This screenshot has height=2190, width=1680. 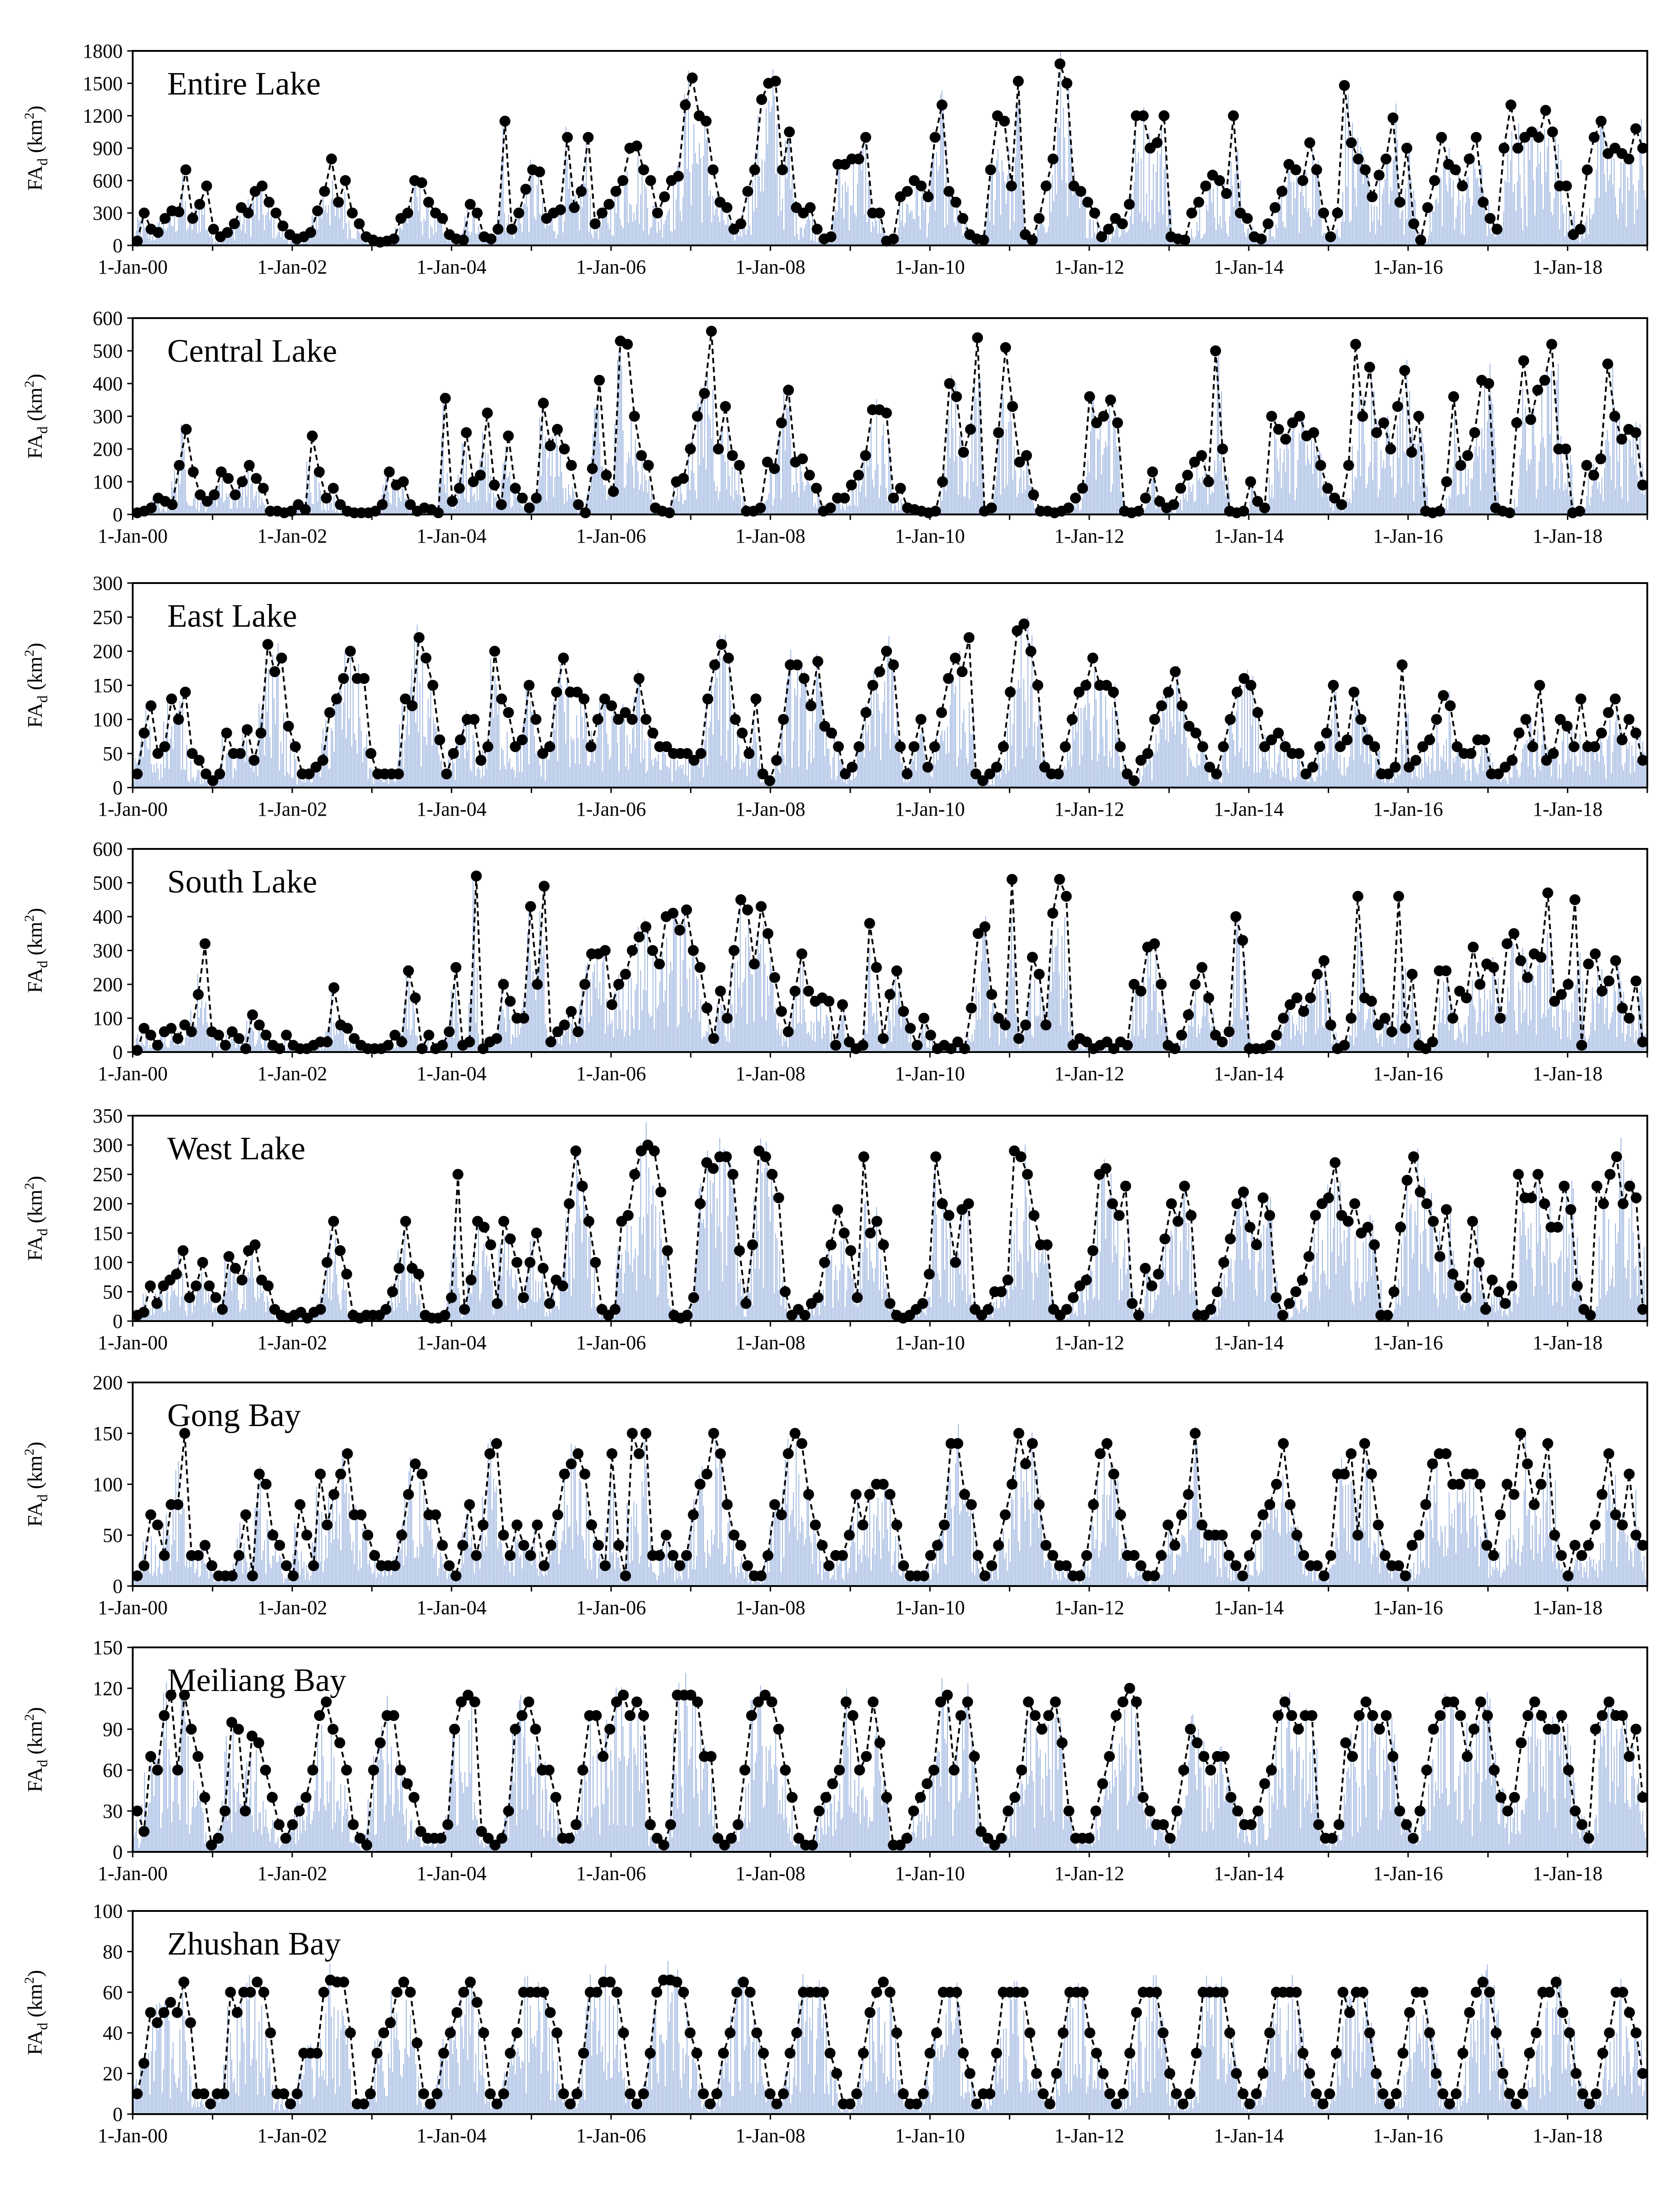 What do you see at coordinates (108, 719) in the screenshot?
I see `y-tick-label: 100` at bounding box center [108, 719].